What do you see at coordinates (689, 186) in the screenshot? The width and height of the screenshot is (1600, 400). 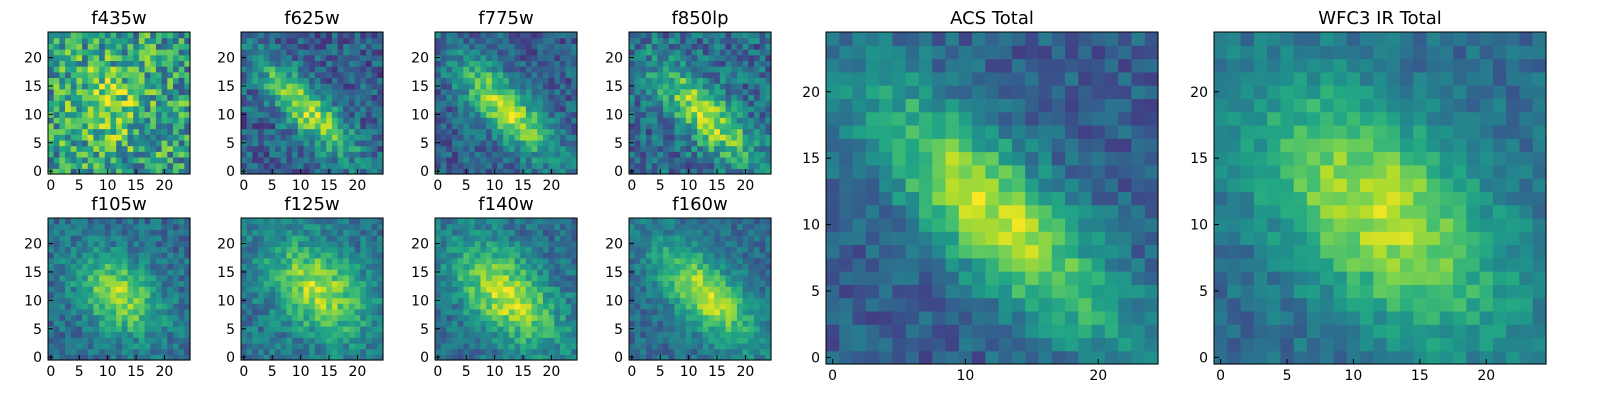 I see `x-tick-label: 10` at bounding box center [689, 186].